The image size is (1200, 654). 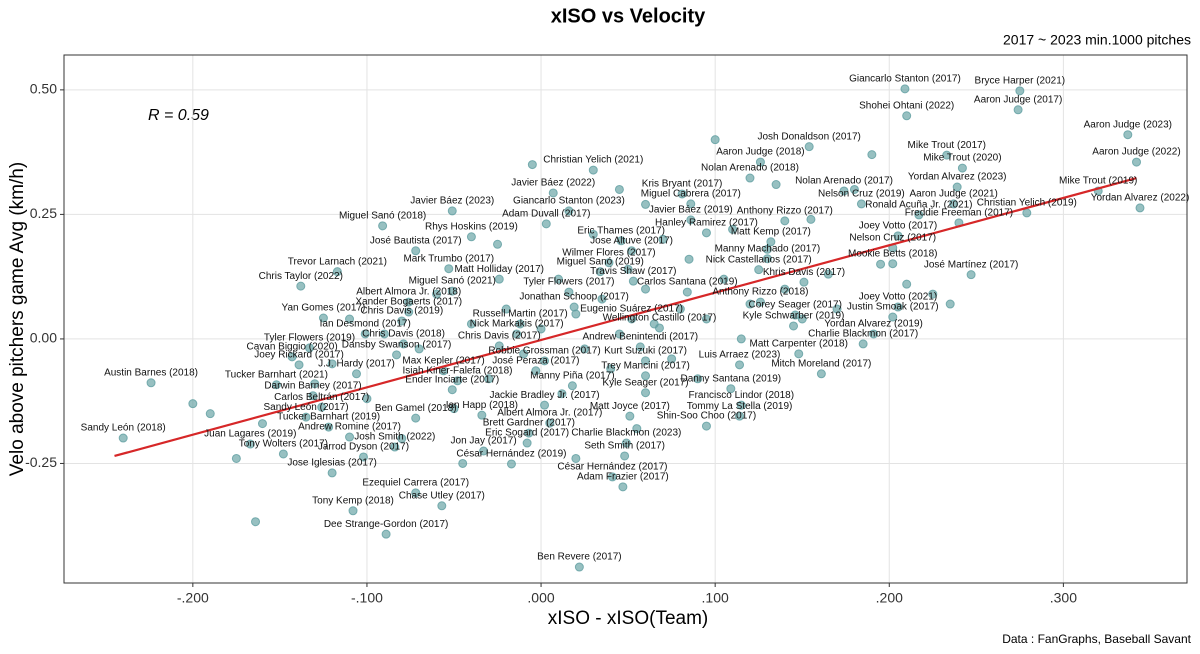 What do you see at coordinates (572, 375) in the screenshot?
I see `point-label: Manny Piña (2017)` at bounding box center [572, 375].